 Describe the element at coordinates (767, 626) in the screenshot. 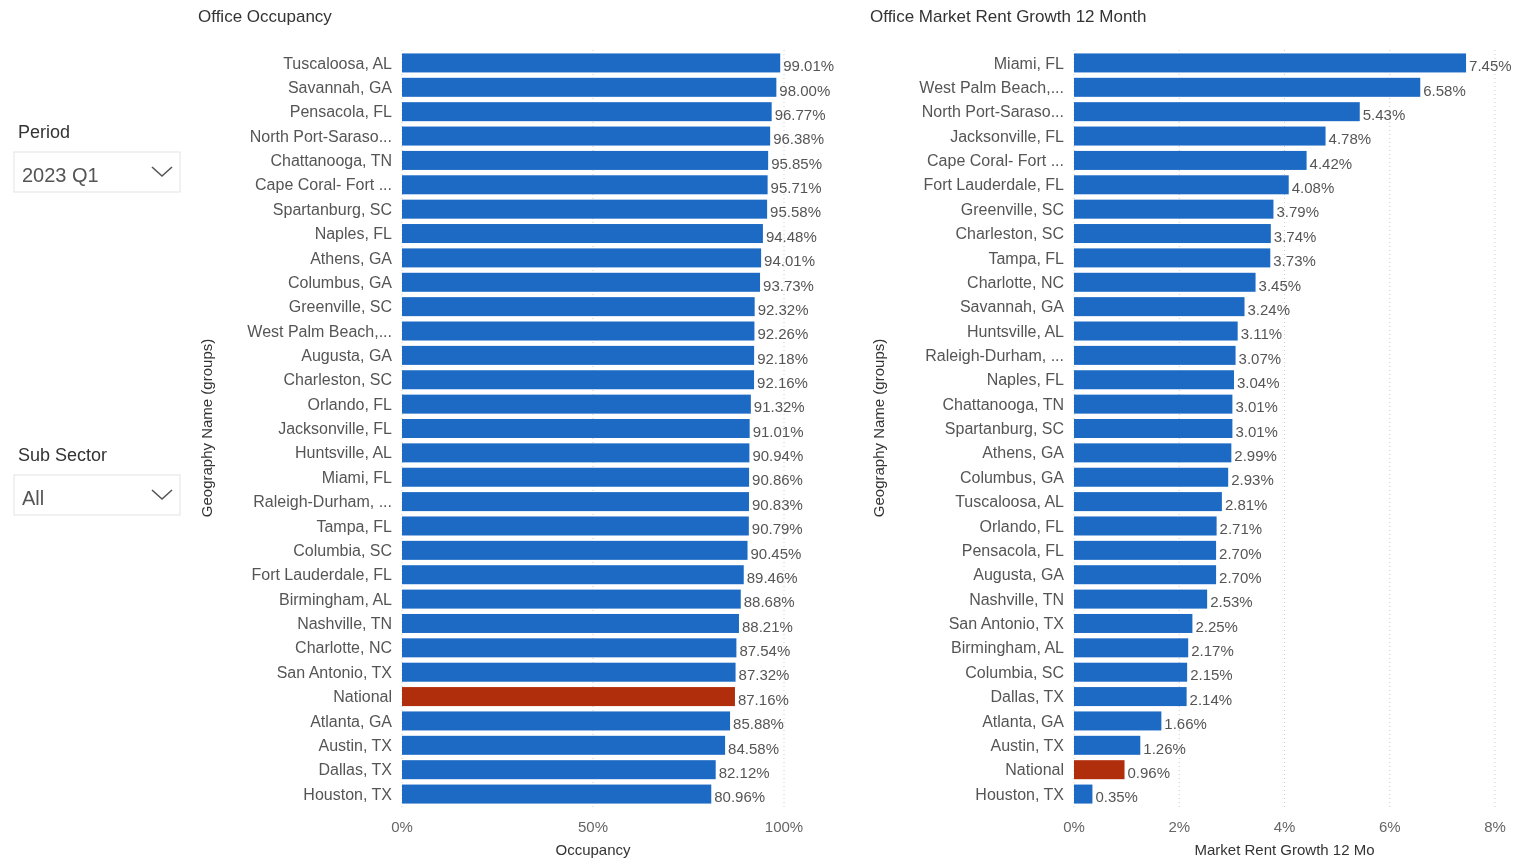

I see `data-label: 88.21%` at that location.